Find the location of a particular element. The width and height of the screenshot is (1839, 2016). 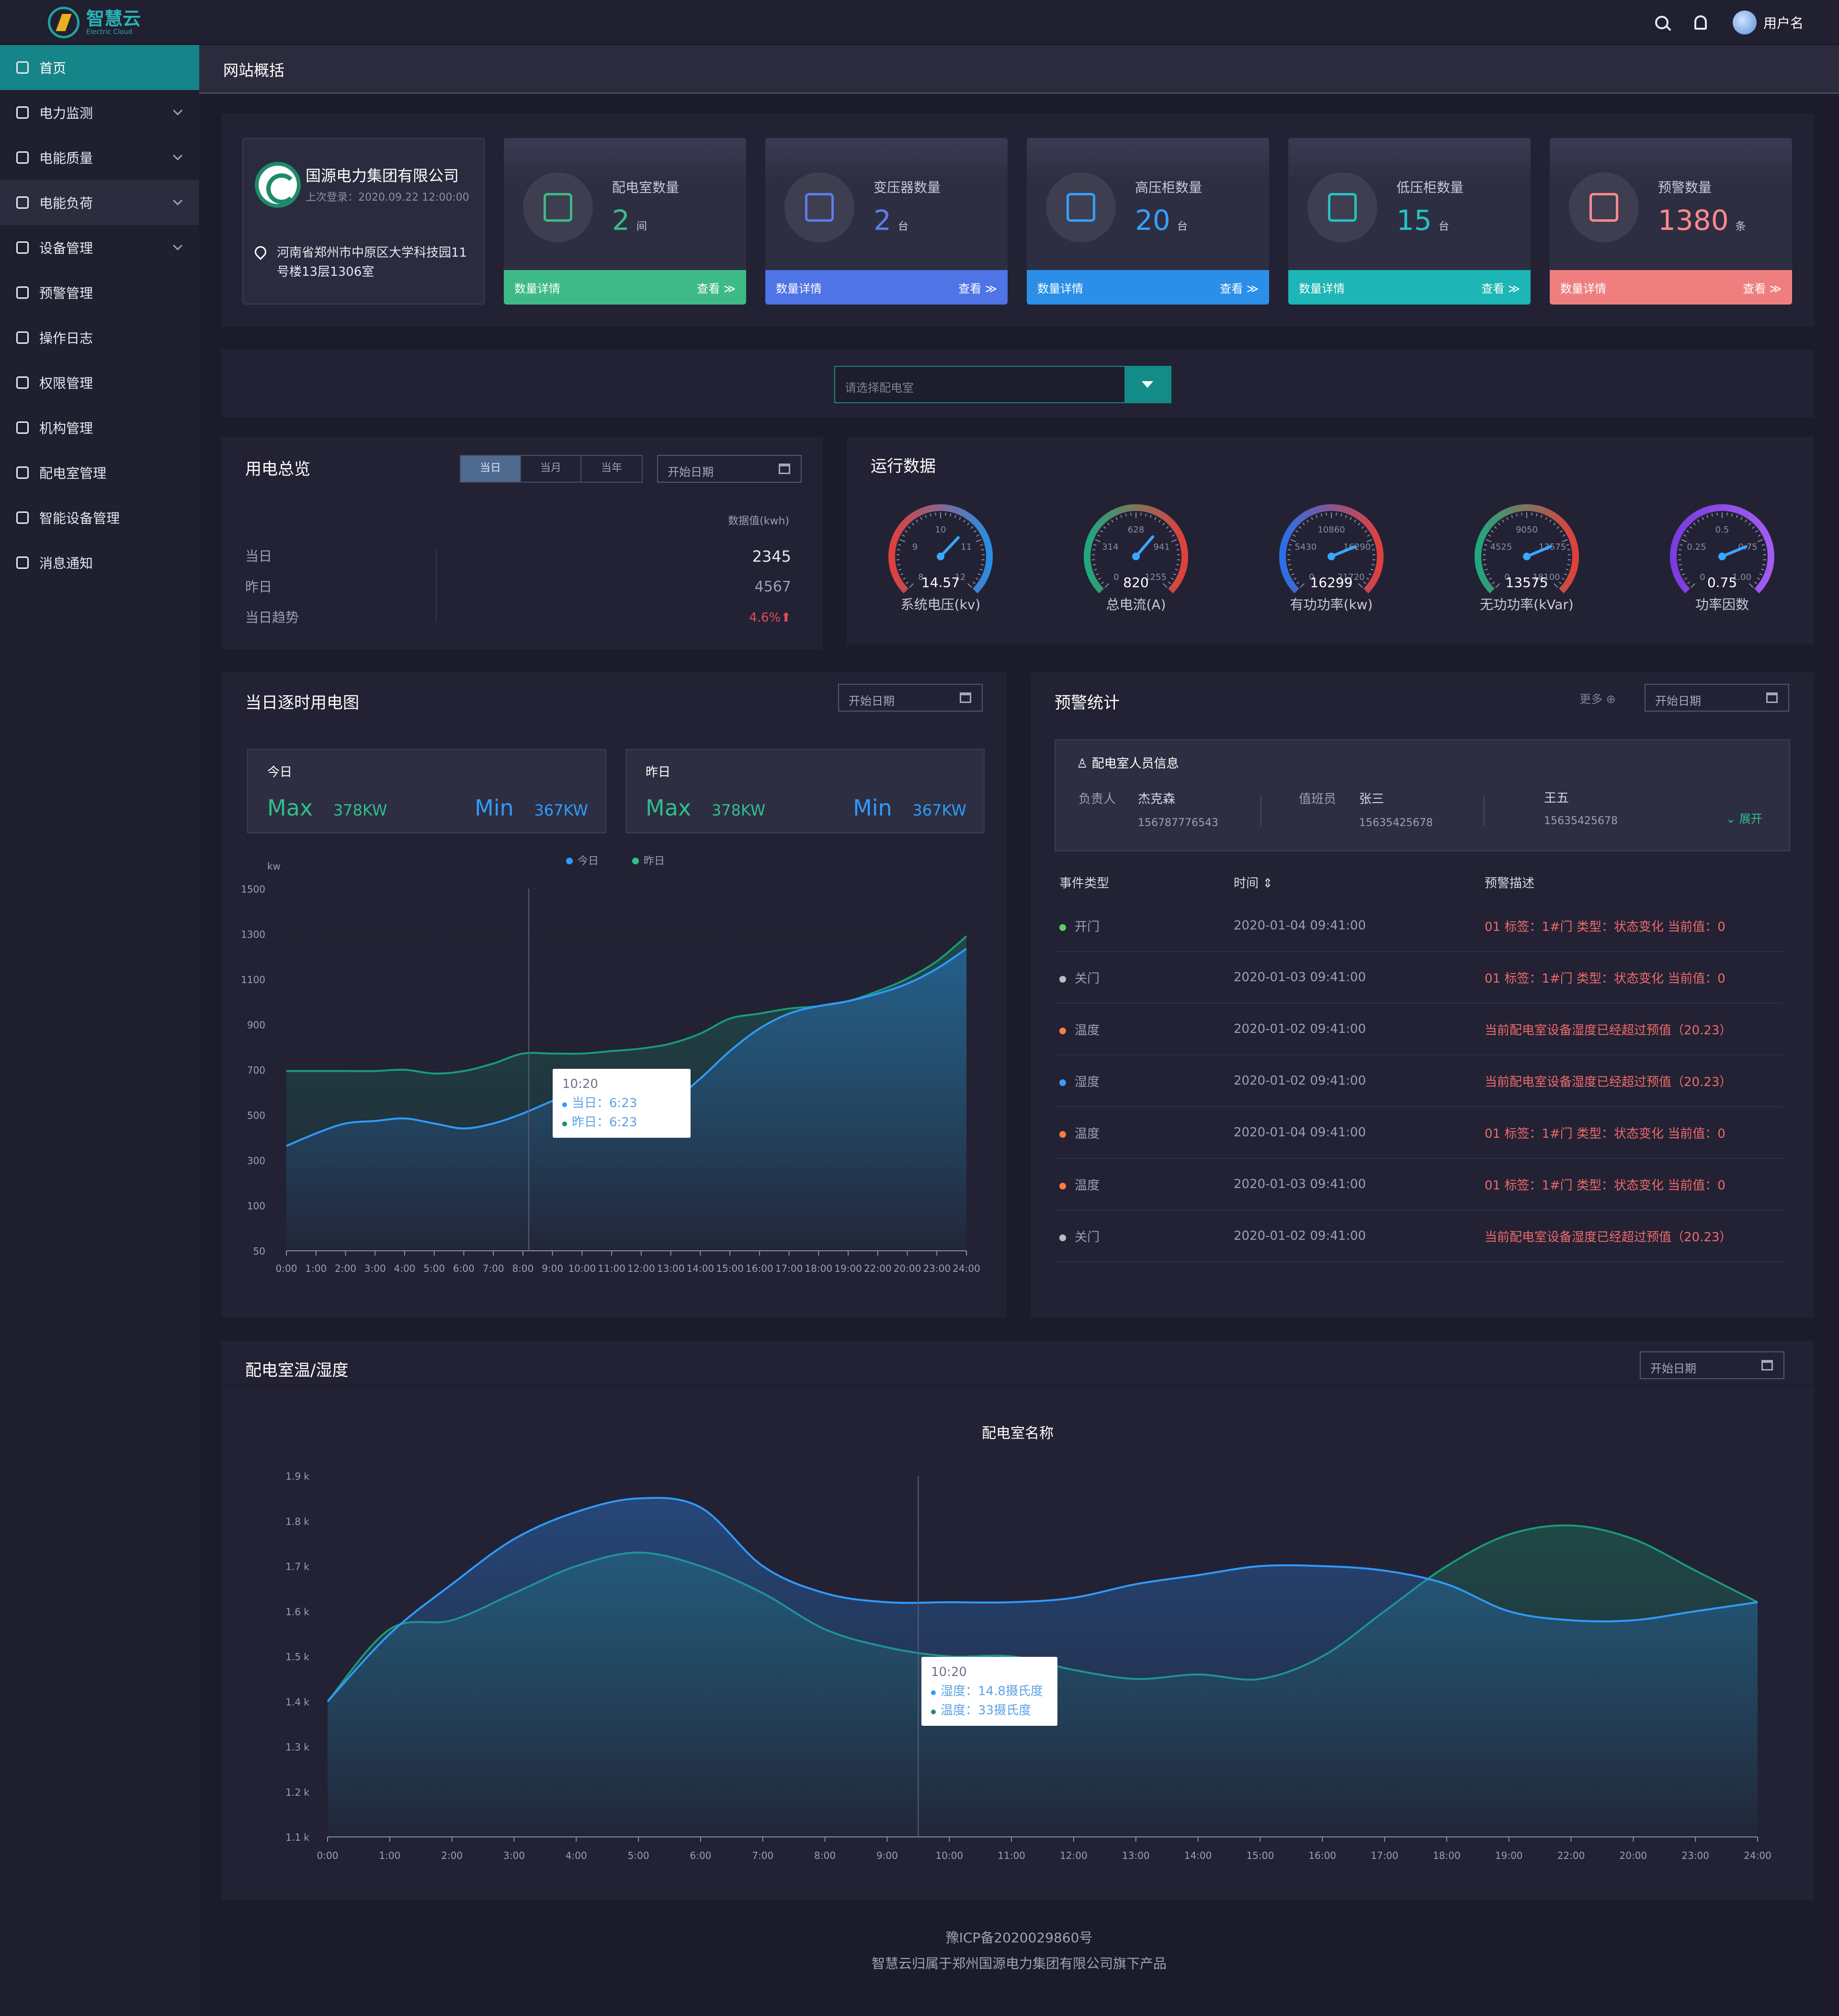

temp-chart-title: 配电室名称 is located at coordinates (1018, 1433).